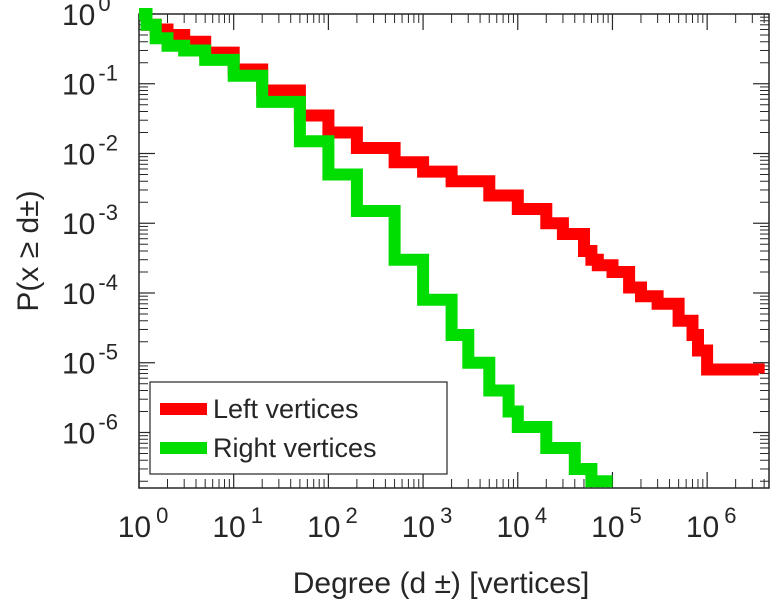 The image size is (772, 600). What do you see at coordinates (90, 220) in the screenshot?
I see `y-tick-label: 10 -3` at bounding box center [90, 220].